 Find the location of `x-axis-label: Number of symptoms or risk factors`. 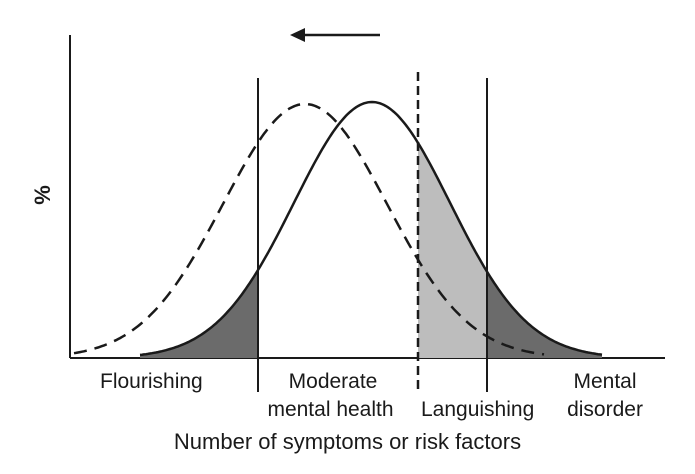

x-axis-label: Number of symptoms or risk factors is located at coordinates (347, 441).